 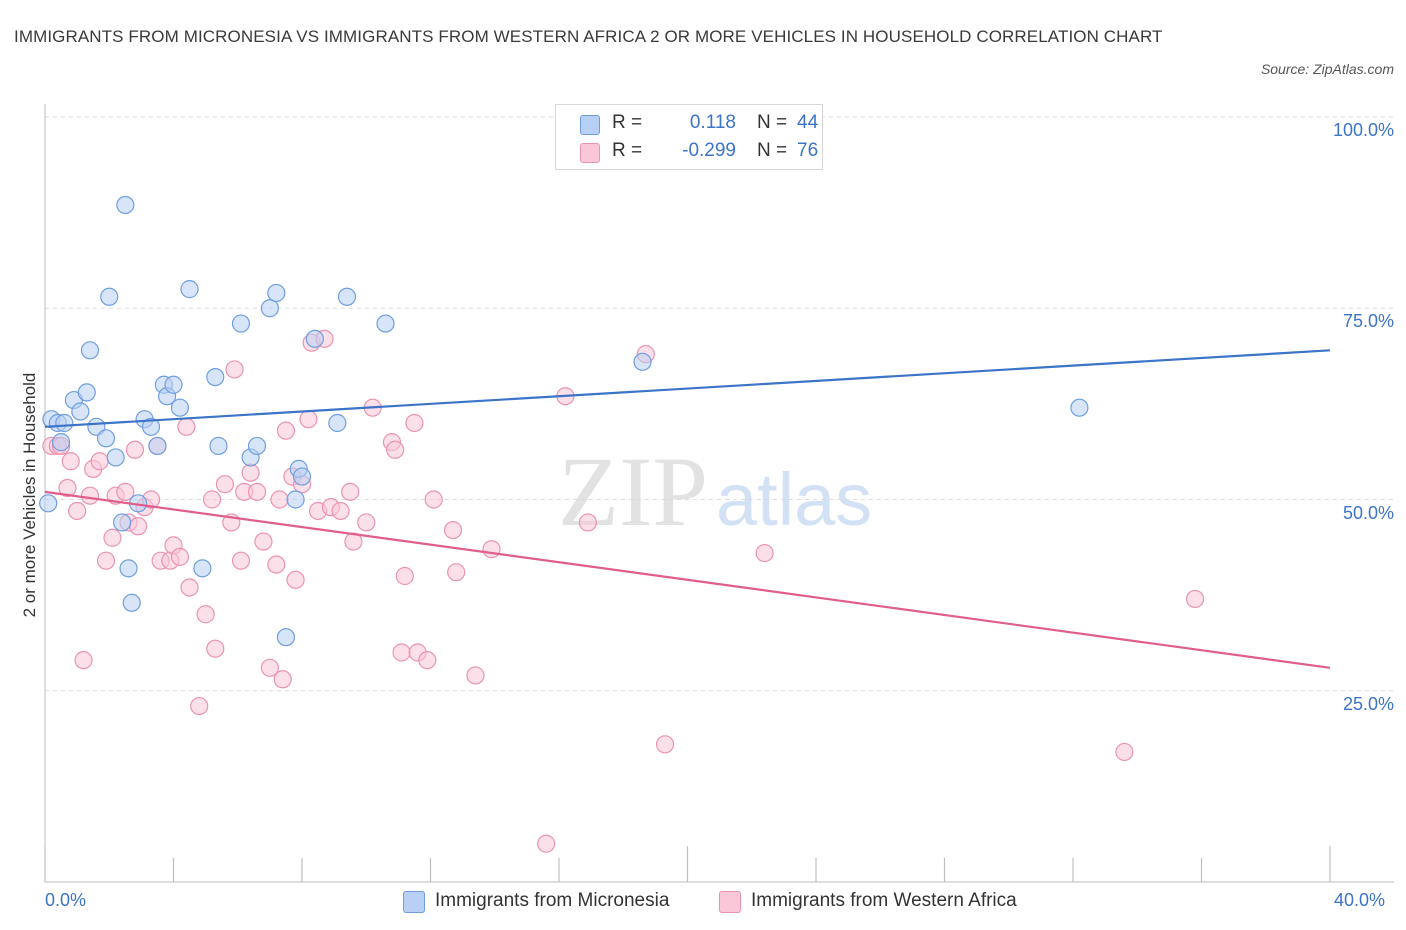 I want to click on y-tick-label: 75.0%, so click(x=1368, y=321).